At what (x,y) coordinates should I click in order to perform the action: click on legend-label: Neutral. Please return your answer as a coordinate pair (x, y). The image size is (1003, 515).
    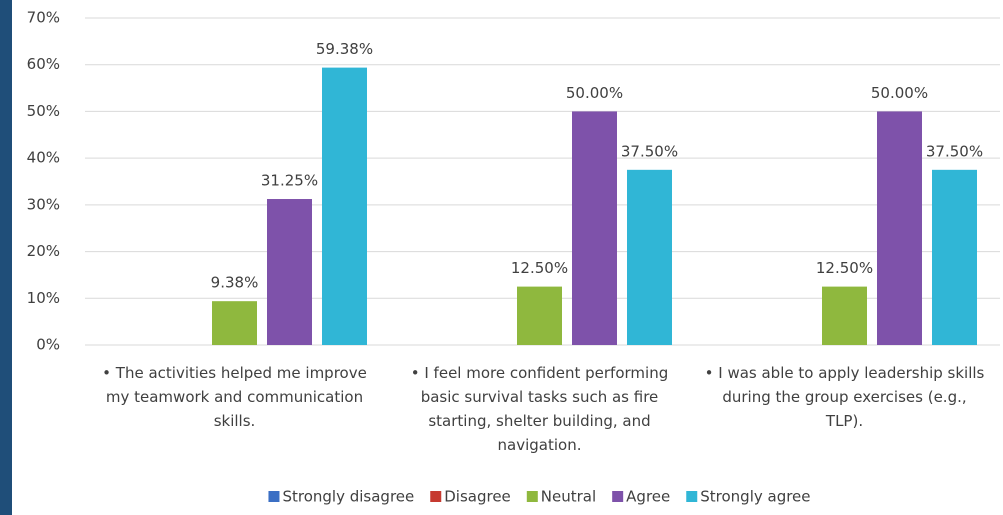
    Looking at the image, I should click on (568, 497).